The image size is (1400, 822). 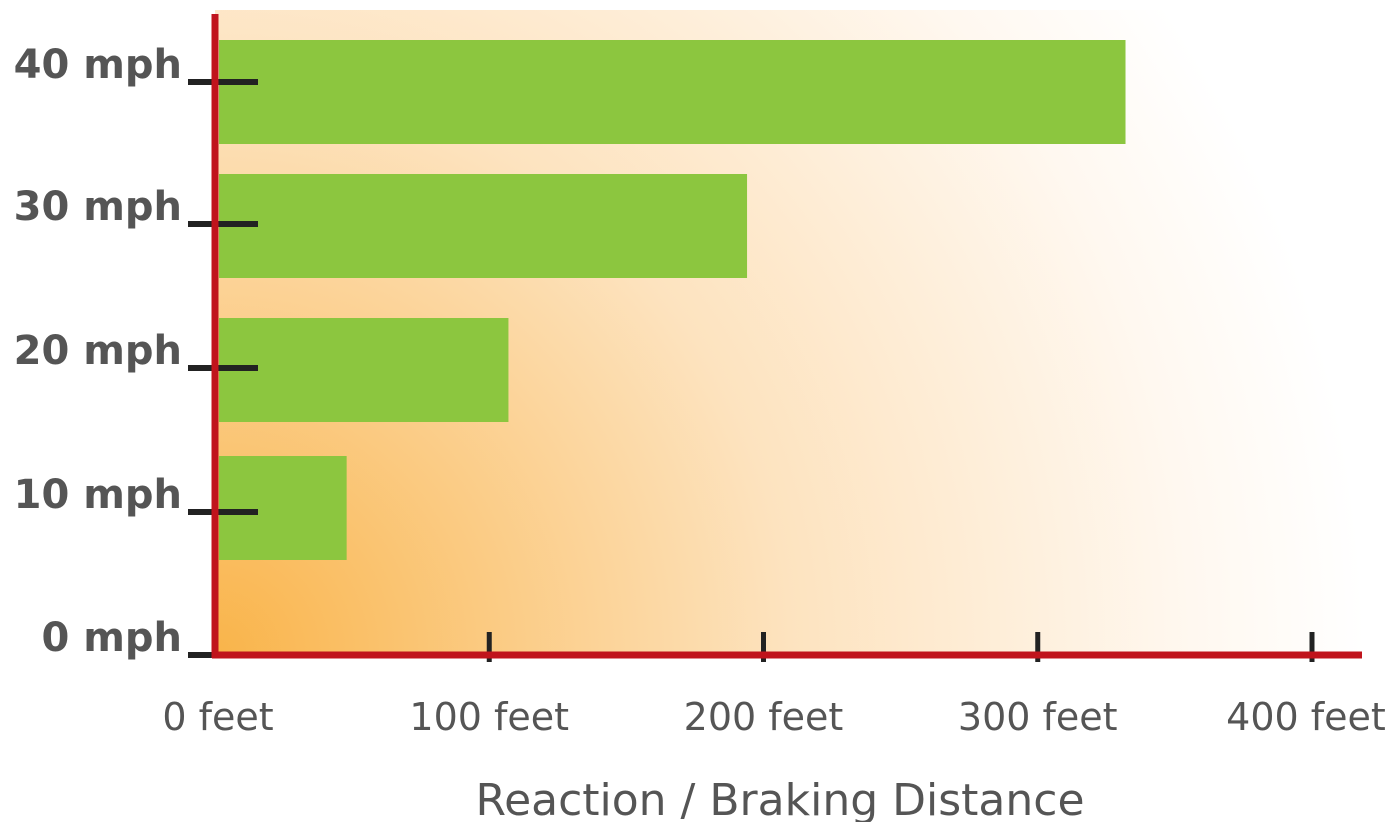 What do you see at coordinates (364, 370) in the screenshot?
I see `bar-20-mph` at bounding box center [364, 370].